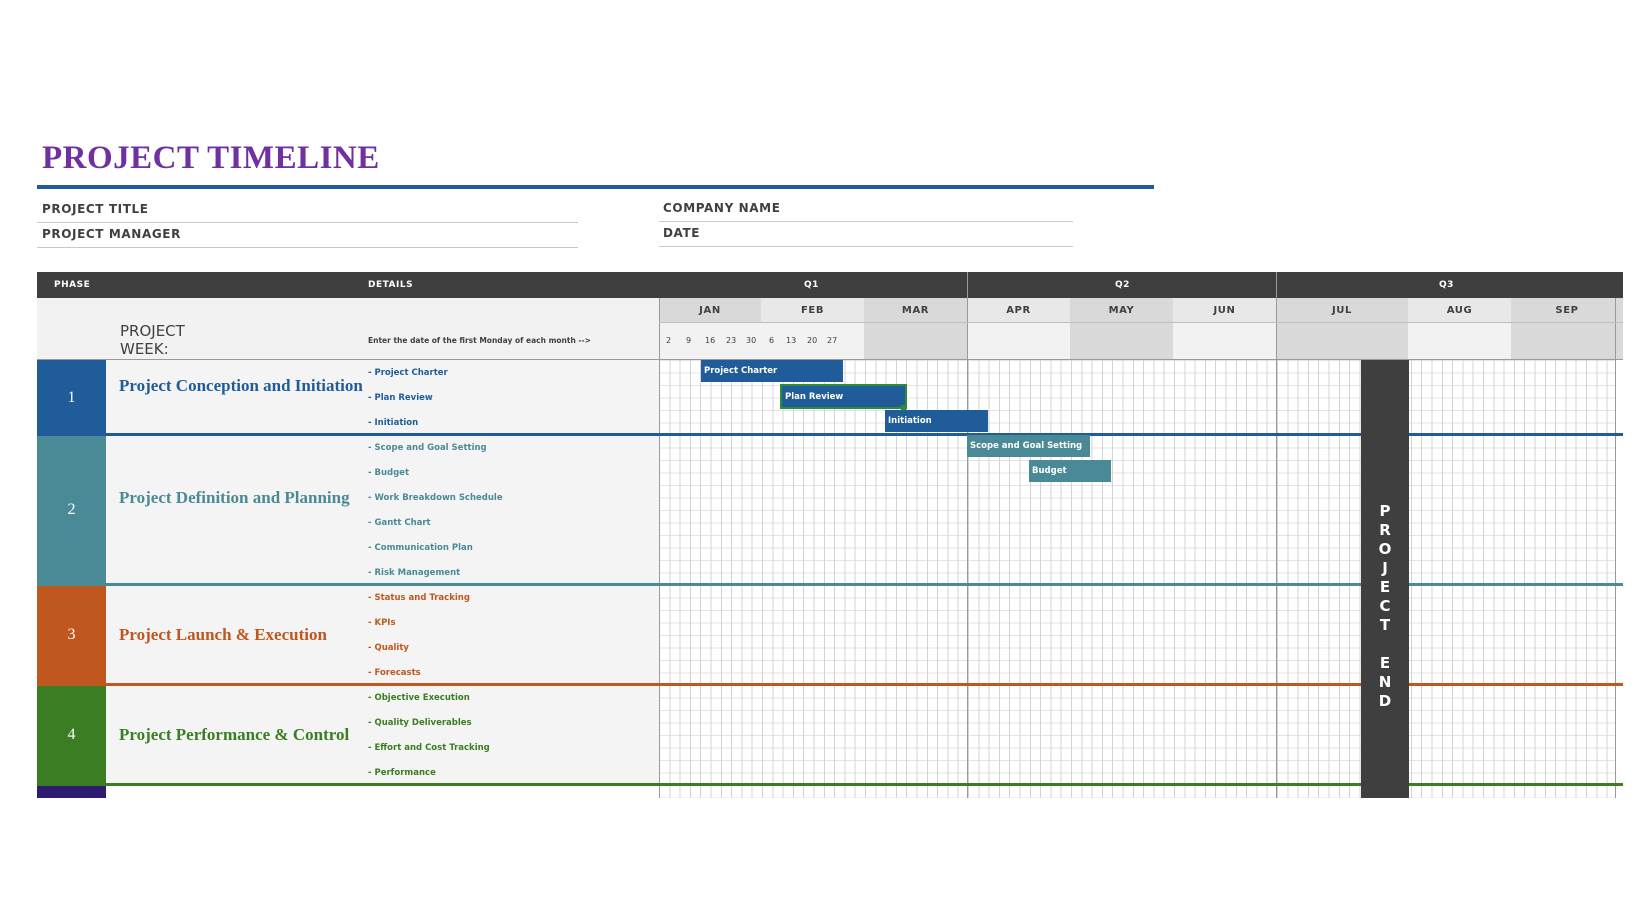 The width and height of the screenshot is (1640, 924). What do you see at coordinates (399, 523) in the screenshot?
I see `detail-item: - Gantt Chart` at bounding box center [399, 523].